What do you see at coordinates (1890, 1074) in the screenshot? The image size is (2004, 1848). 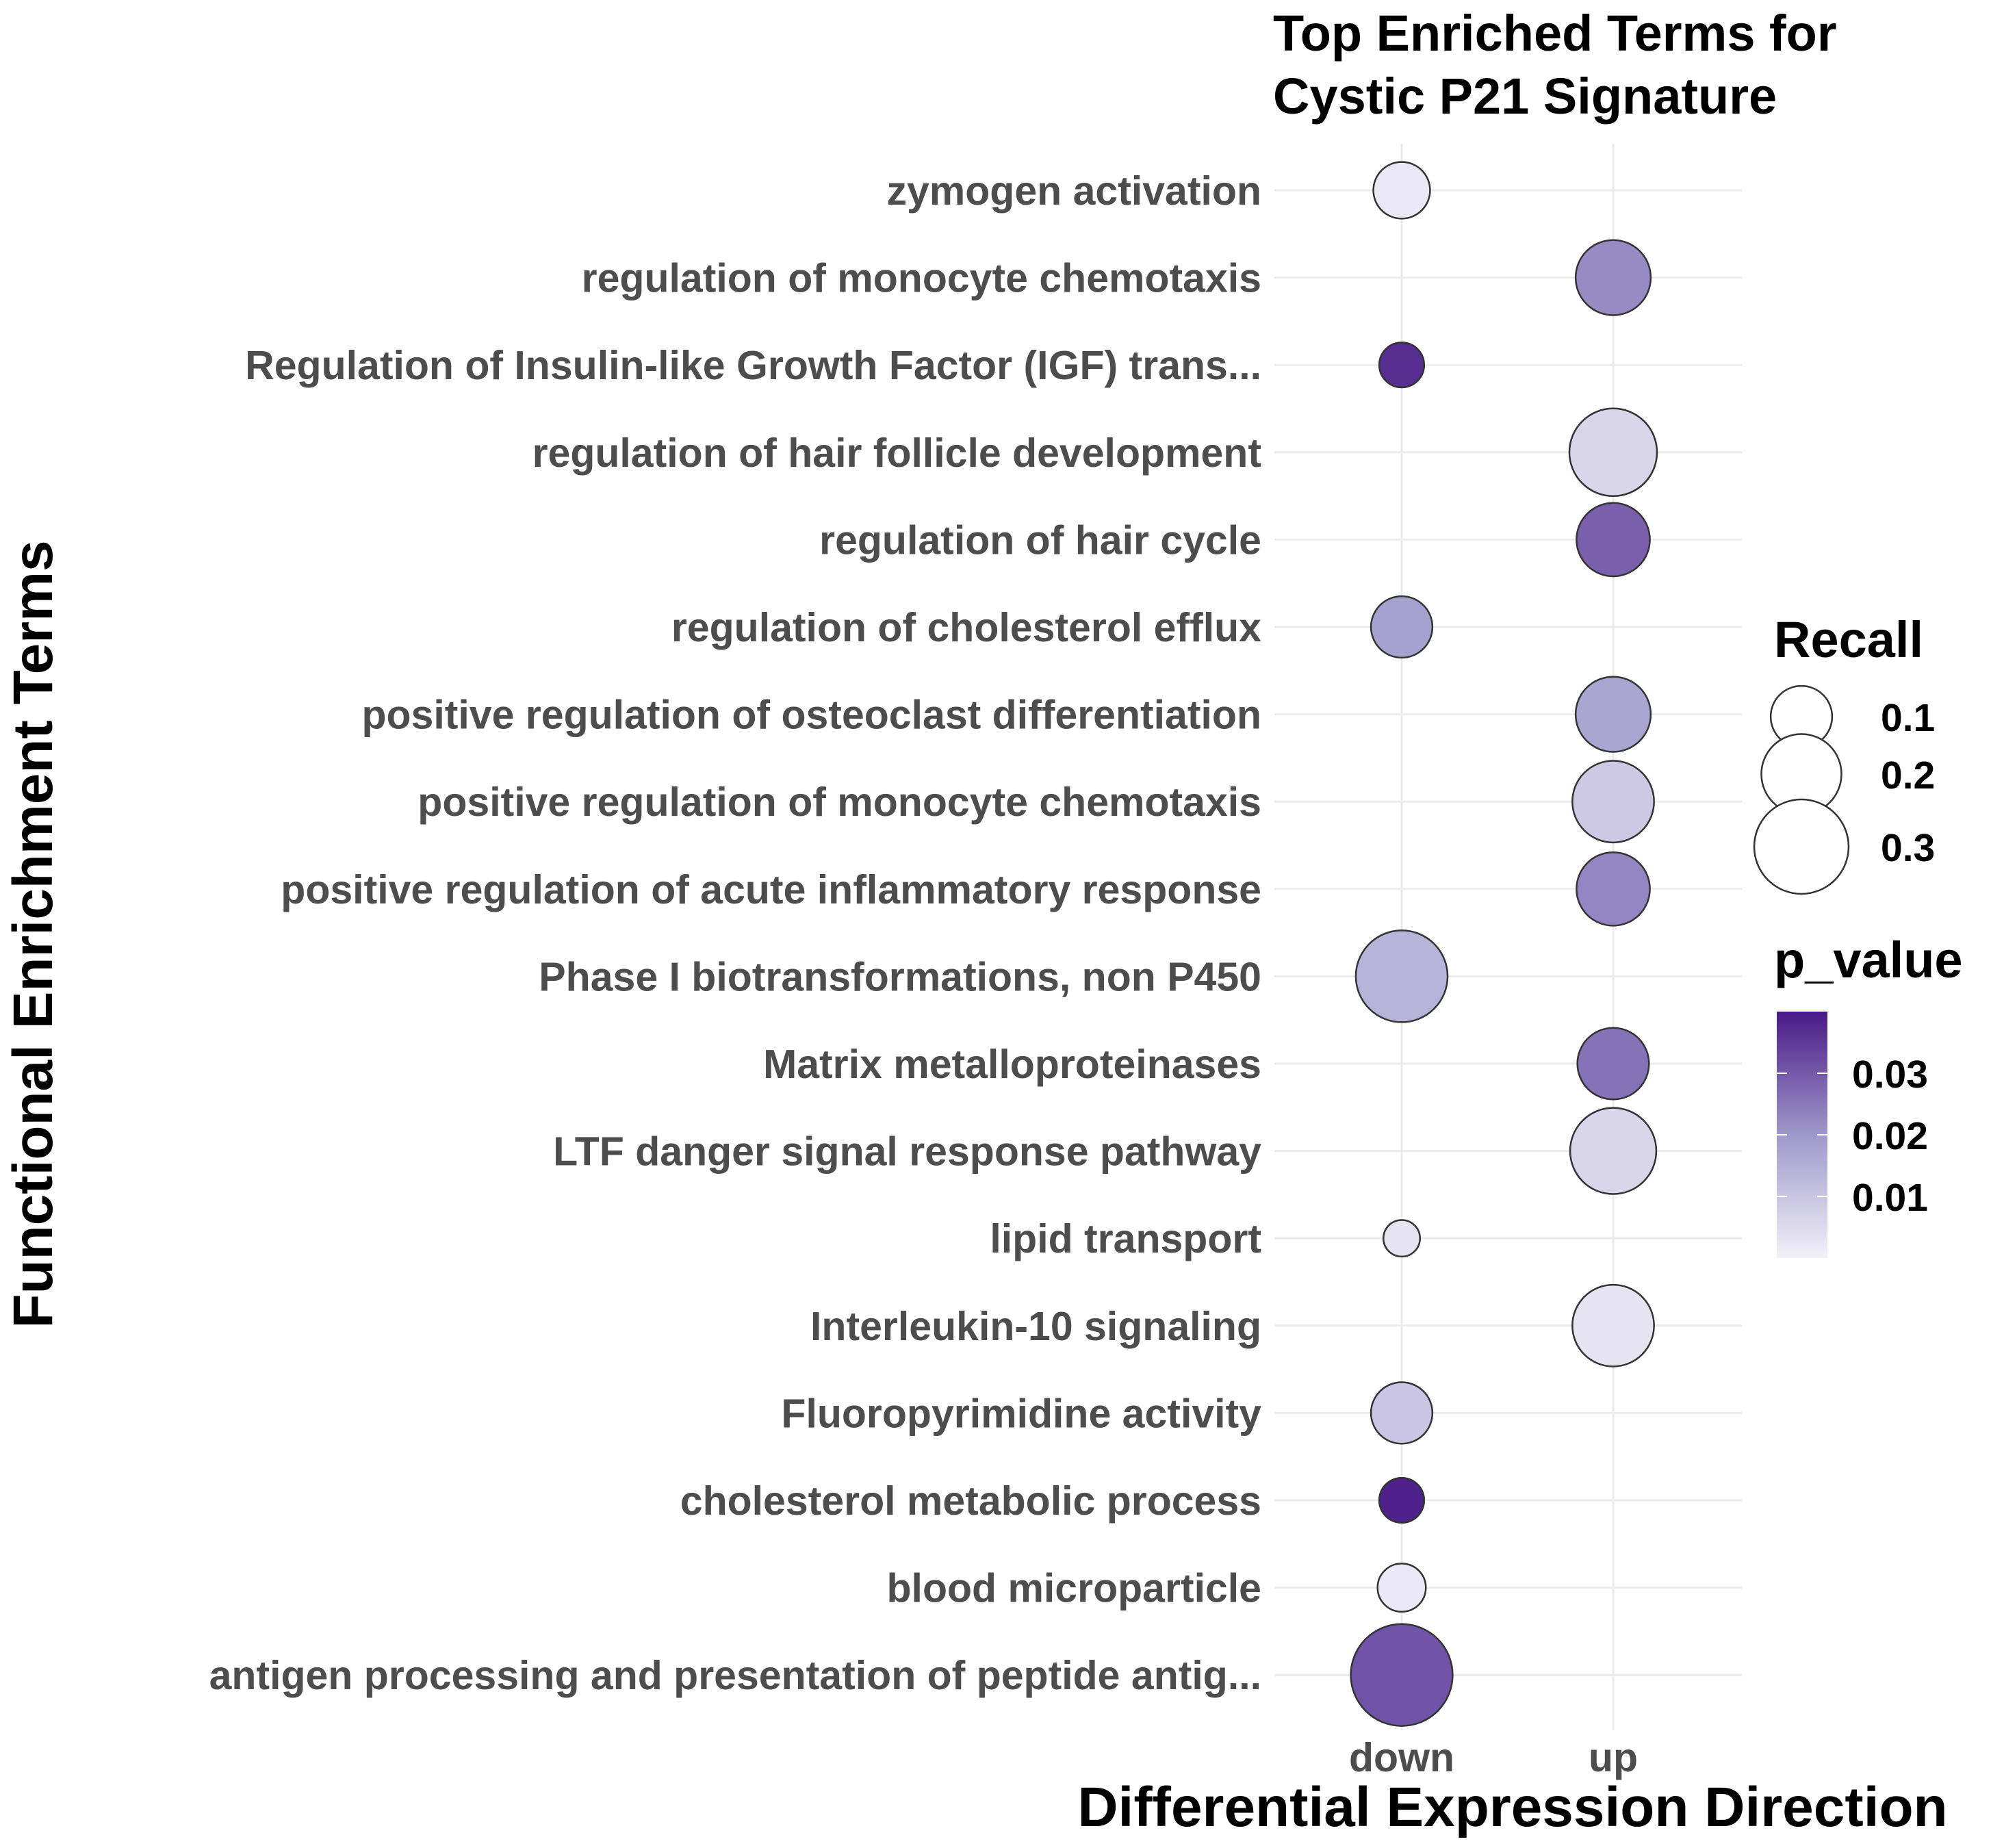 I see `legend-pvalue-label: 0.03` at bounding box center [1890, 1074].